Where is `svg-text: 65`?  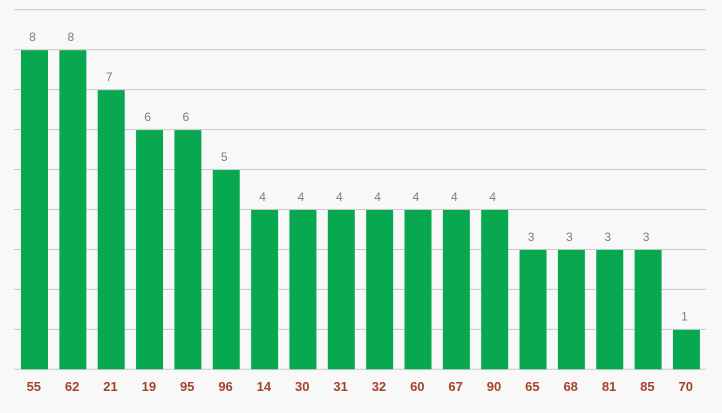
svg-text: 65 is located at coordinates (532, 386).